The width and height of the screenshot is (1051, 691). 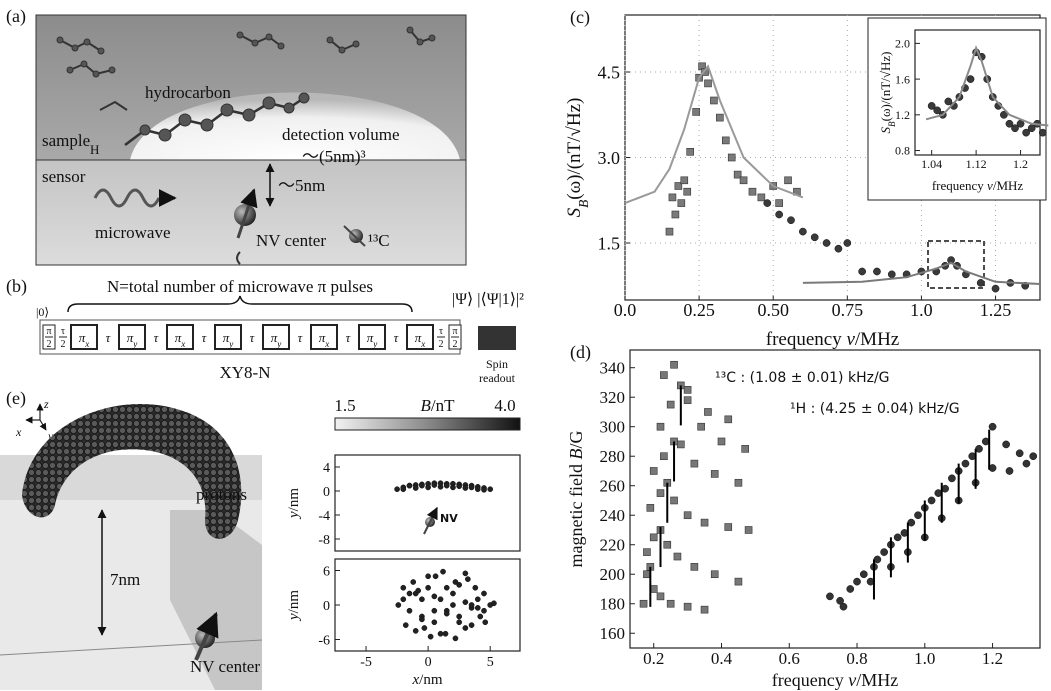 I want to click on readout-text: readout, so click(x=497, y=378).